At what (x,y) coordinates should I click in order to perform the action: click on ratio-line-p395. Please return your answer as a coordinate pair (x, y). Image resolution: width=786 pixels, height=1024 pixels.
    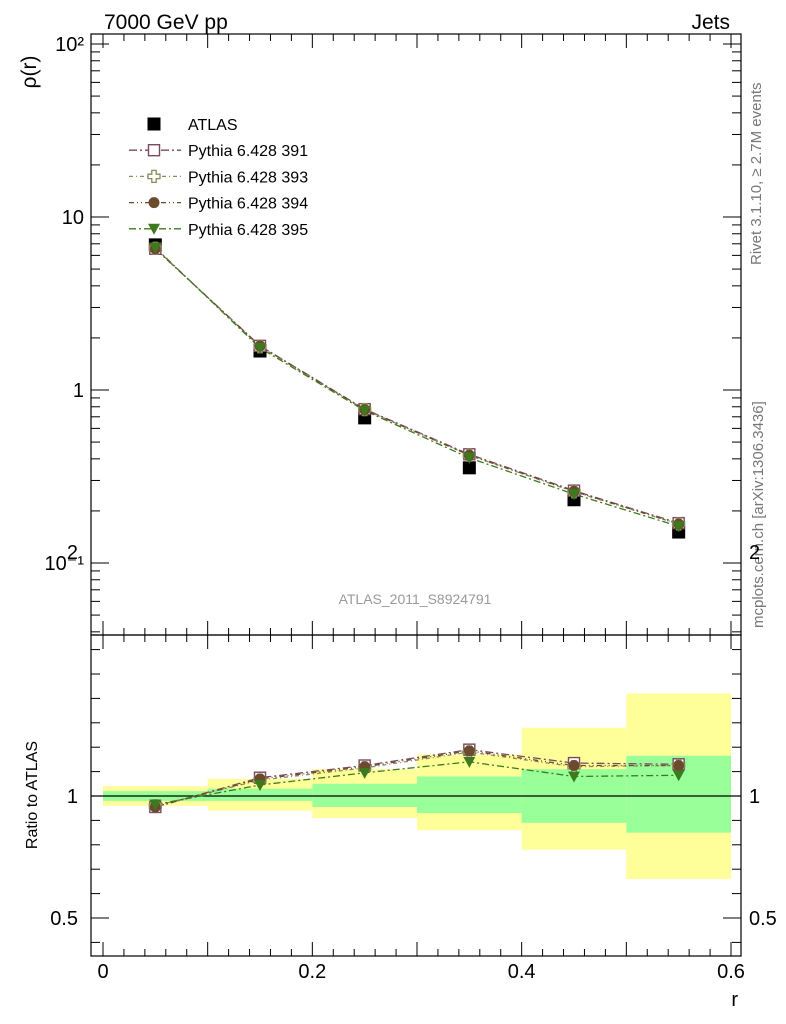
    Looking at the image, I should click on (417, 783).